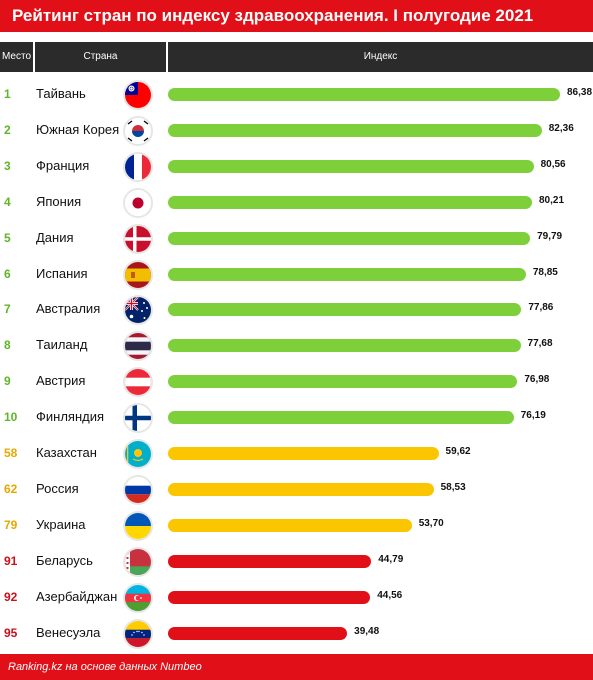 The image size is (593, 680). What do you see at coordinates (138, 597) in the screenshot?
I see `azerbaijan-flag-icon` at bounding box center [138, 597].